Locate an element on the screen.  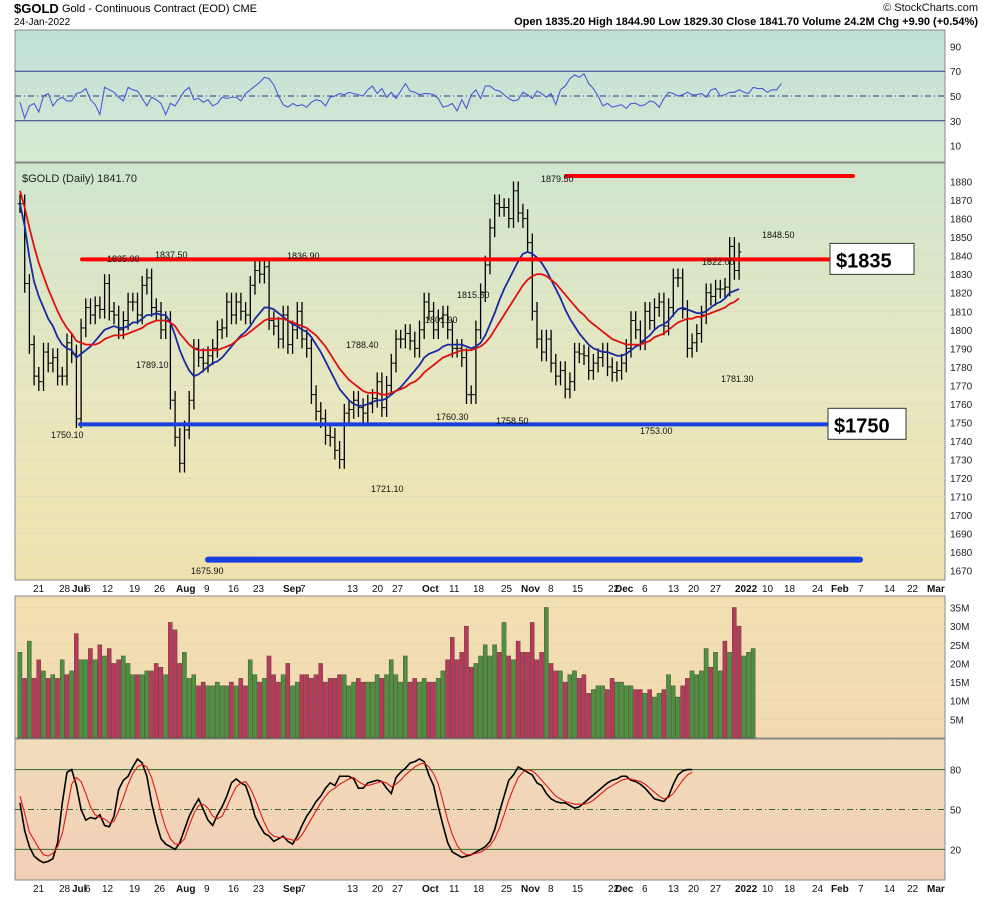
rsi-line is located at coordinates (400, 96).